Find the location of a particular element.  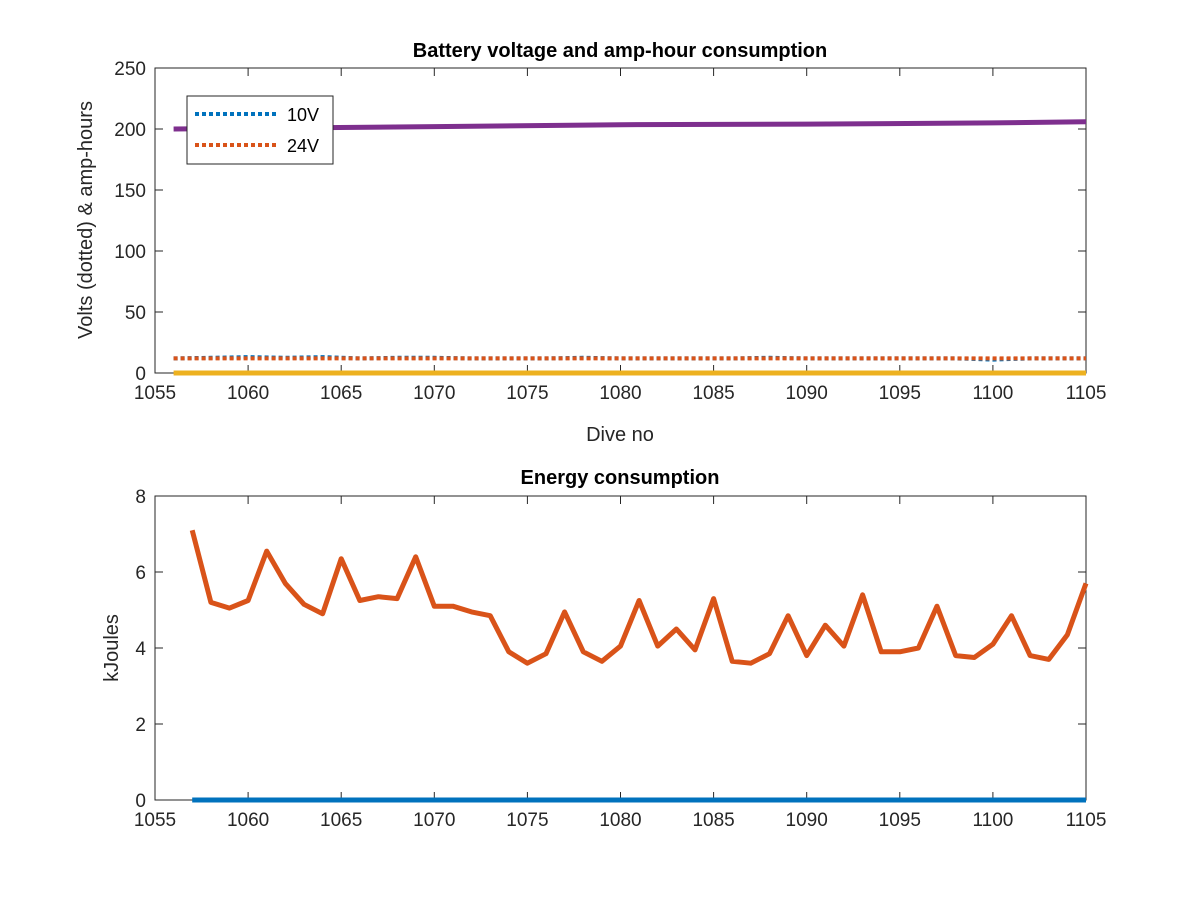

battery-chart-ylabel: Volts (dotted) & amp-hours is located at coordinates (86, 220).